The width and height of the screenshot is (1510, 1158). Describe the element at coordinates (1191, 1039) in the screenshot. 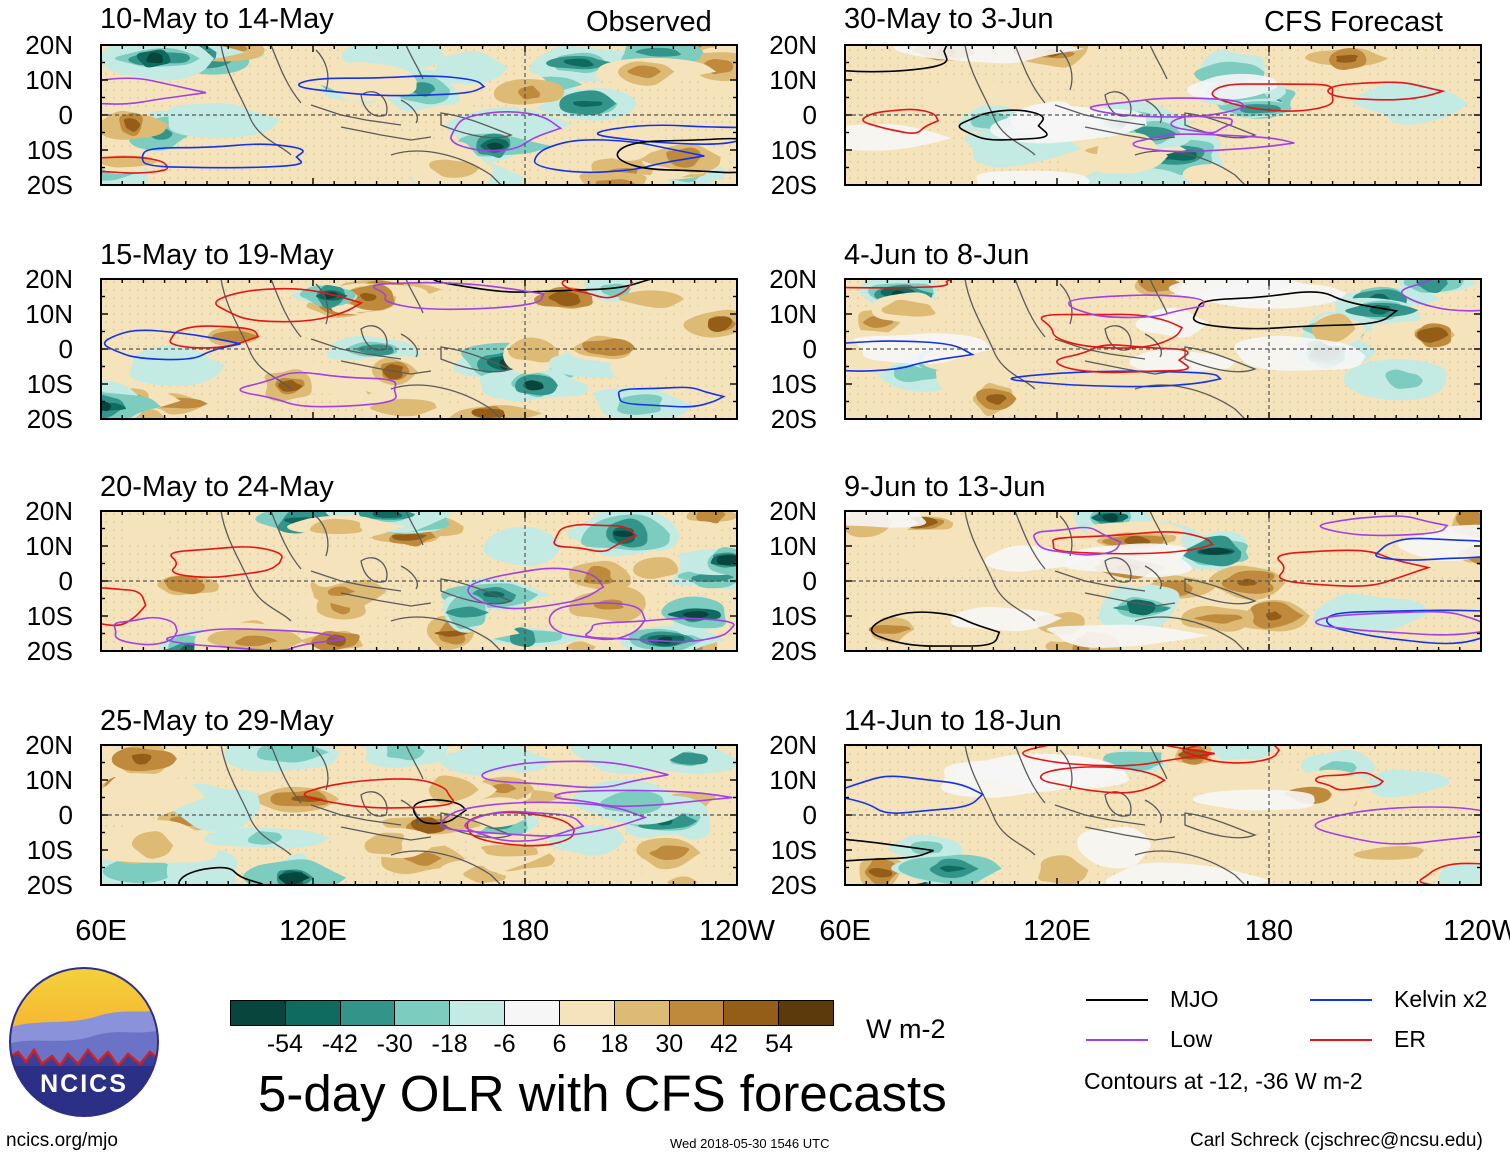

I see `legend-label: Low` at that location.